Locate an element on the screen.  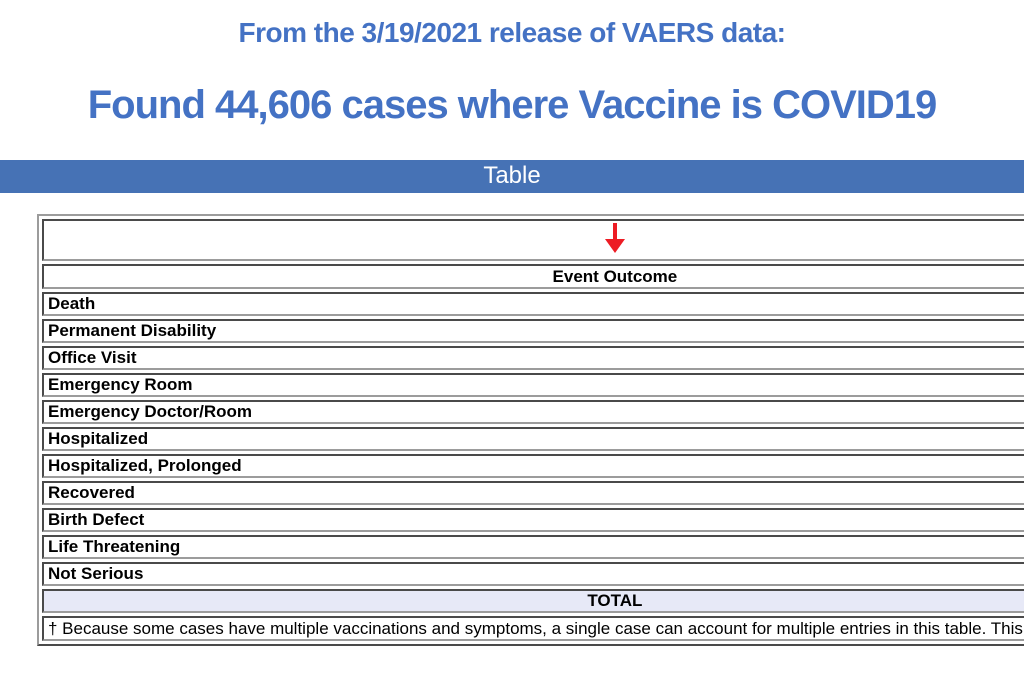
table-row: Death 2,050 4.6% is located at coordinates (533, 304).